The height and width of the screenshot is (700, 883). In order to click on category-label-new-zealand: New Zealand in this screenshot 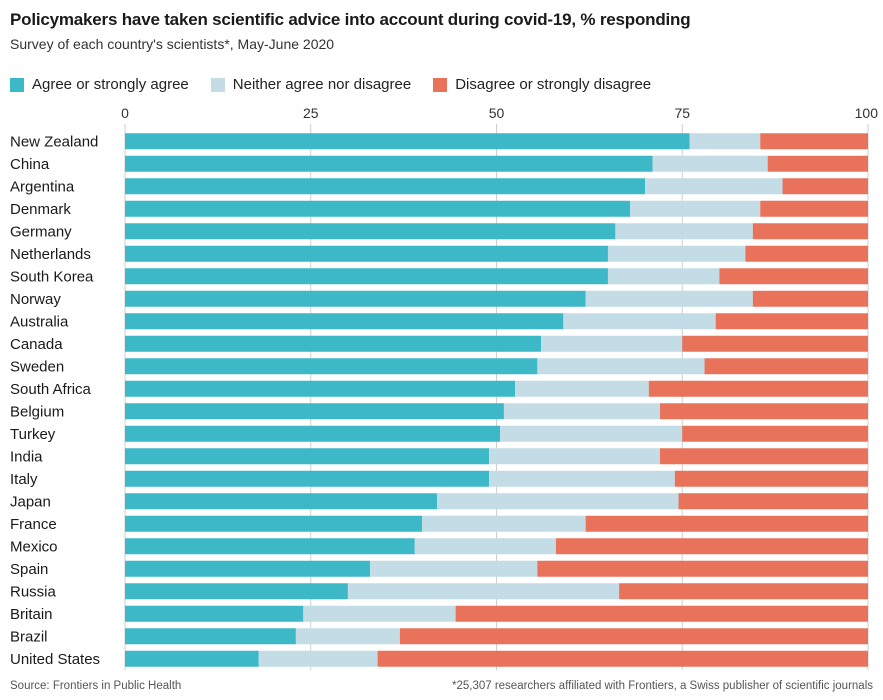, I will do `click(54, 141)`.